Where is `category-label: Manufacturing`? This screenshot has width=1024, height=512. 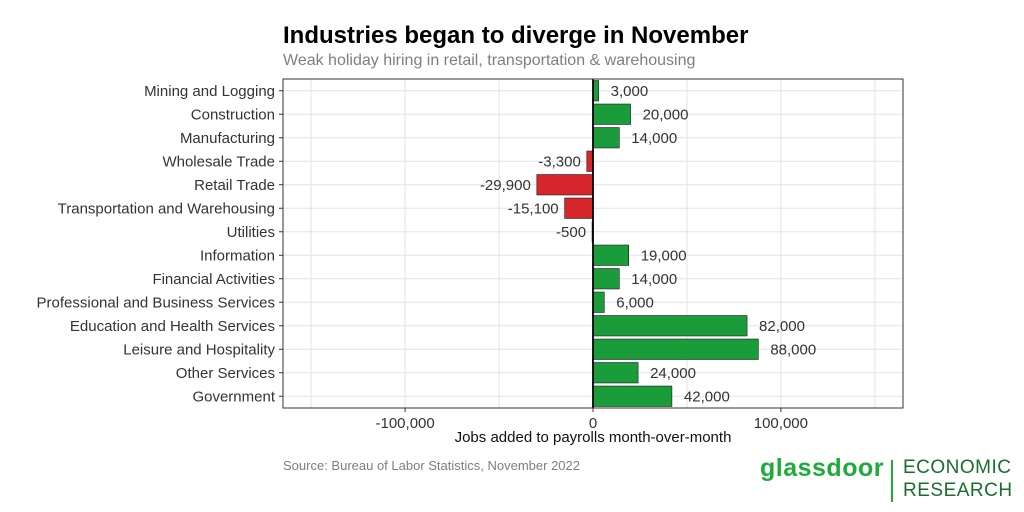
category-label: Manufacturing is located at coordinates (227, 138).